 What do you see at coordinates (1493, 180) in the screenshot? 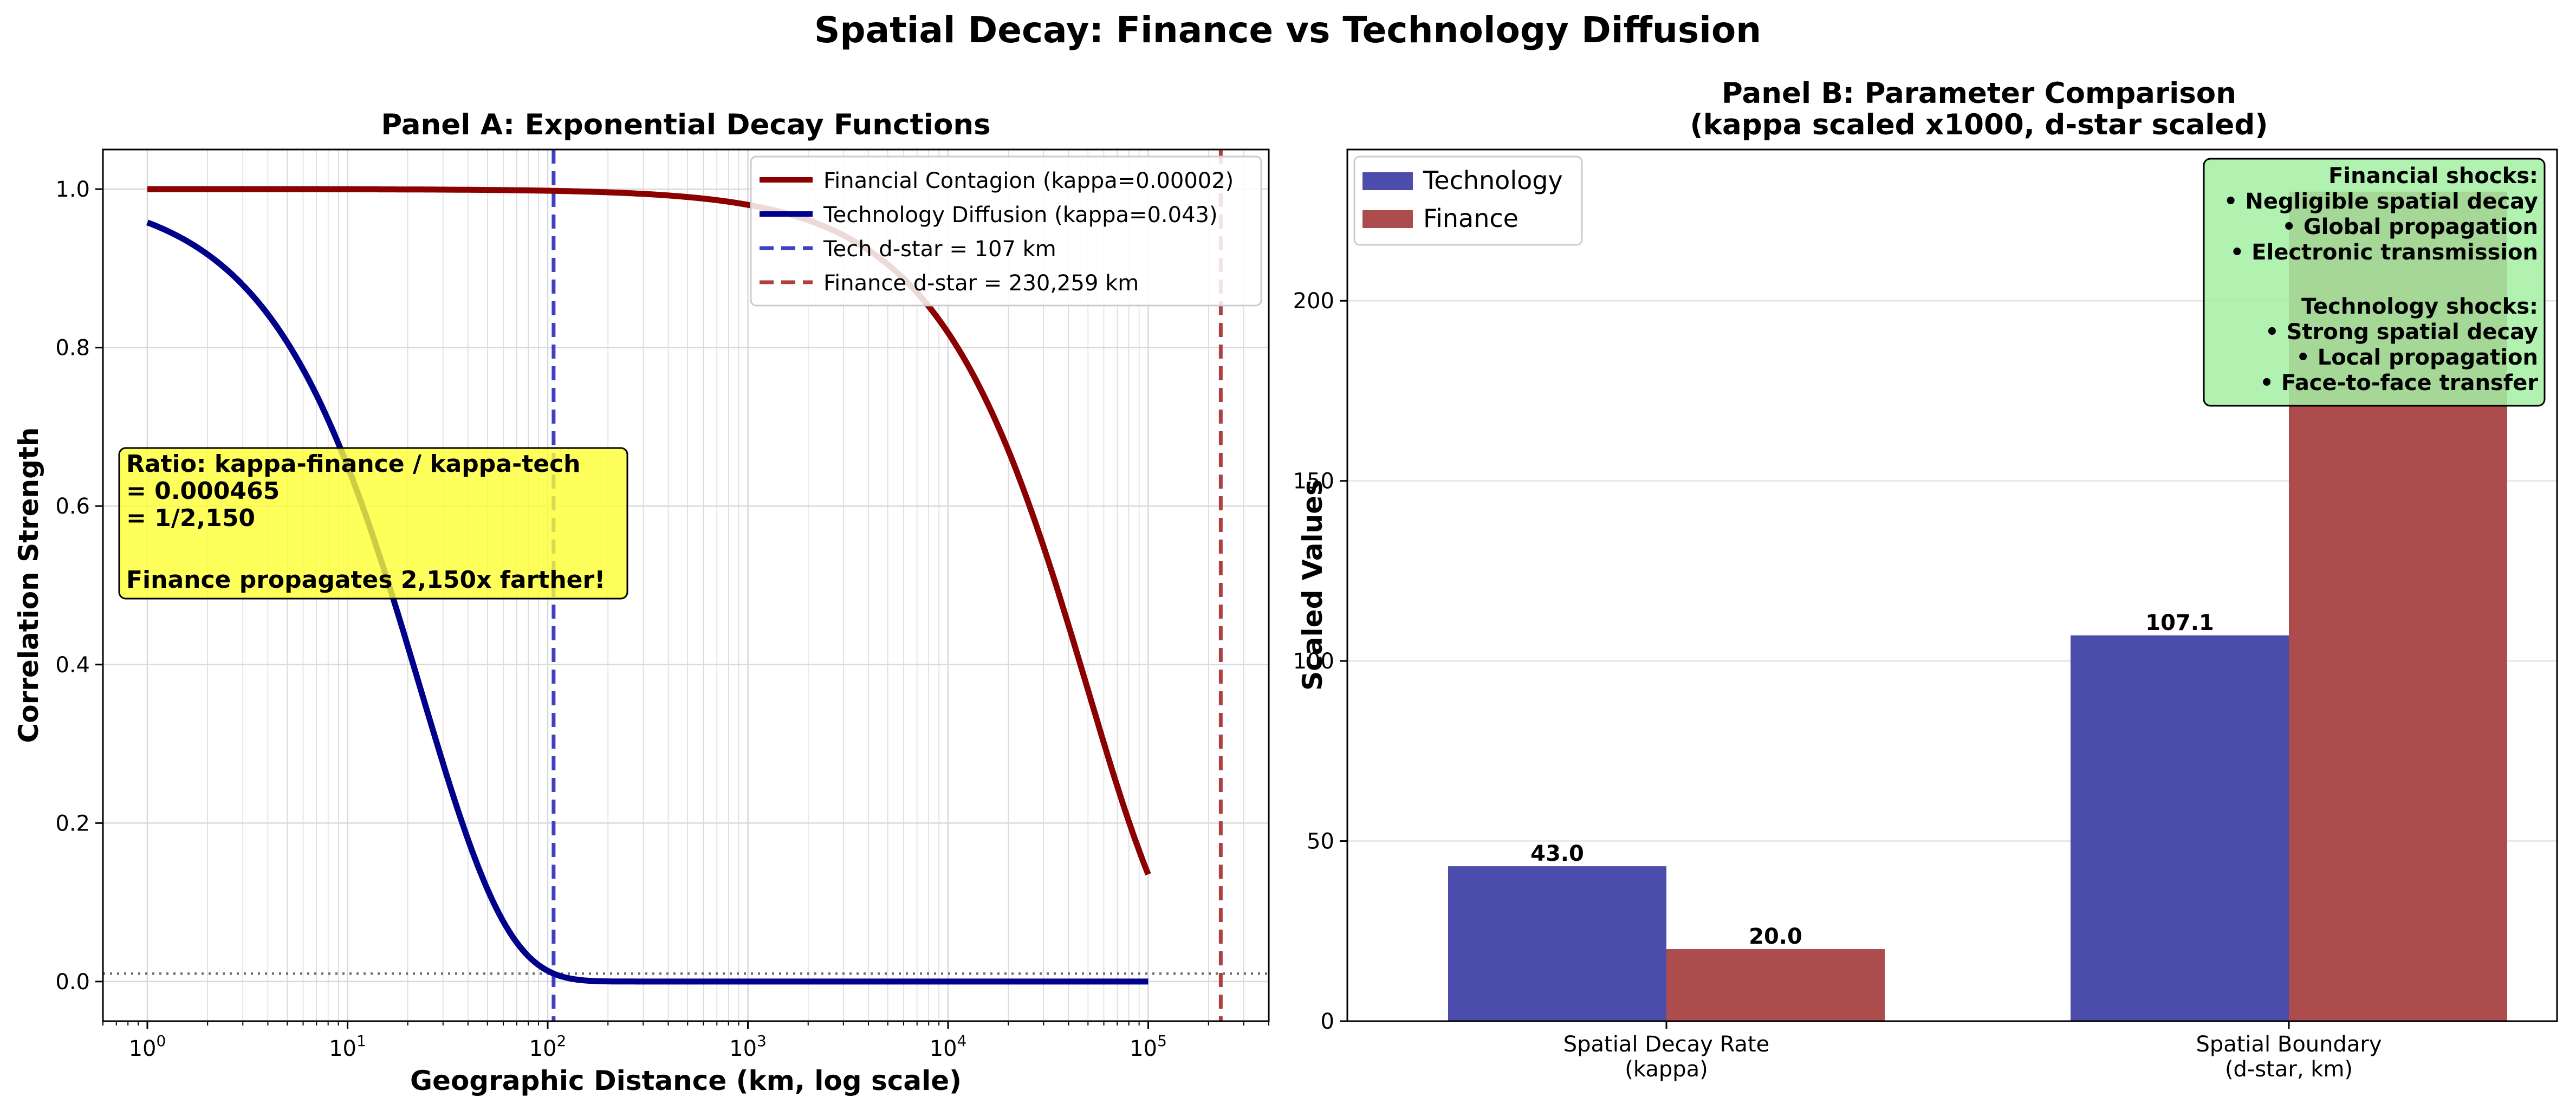
I see `legend-technology-label: Technology` at bounding box center [1493, 180].